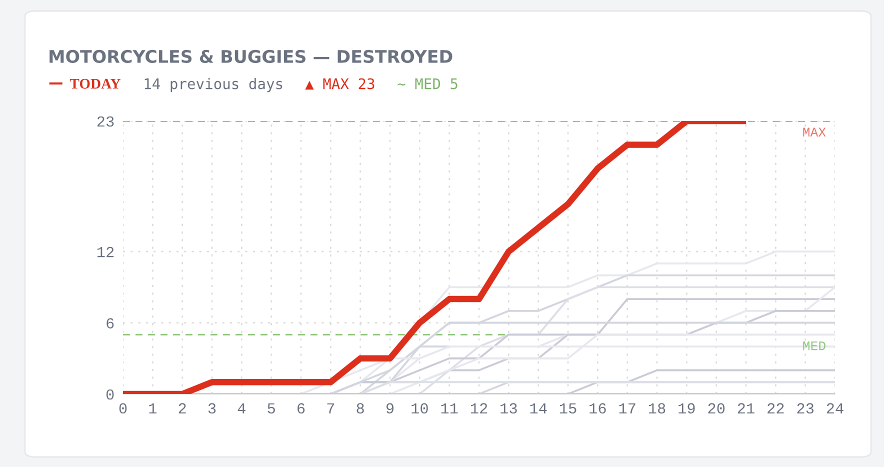 This screenshot has width=884, height=467. Describe the element at coordinates (538, 408) in the screenshot. I see `x-tick-label: 14` at that location.